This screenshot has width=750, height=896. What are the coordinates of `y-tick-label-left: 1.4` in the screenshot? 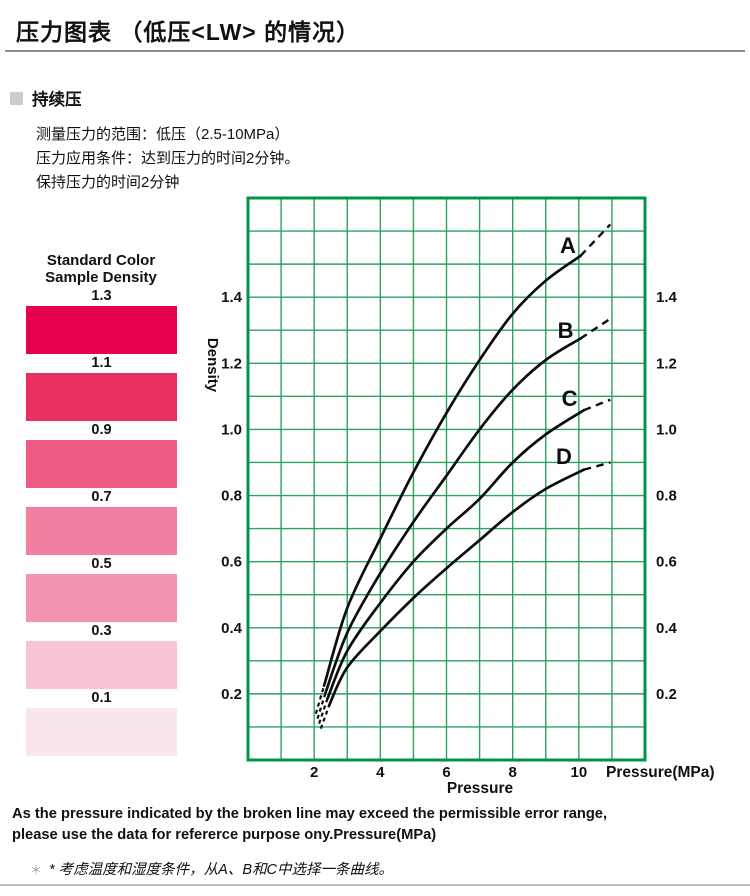 It's located at (232, 297).